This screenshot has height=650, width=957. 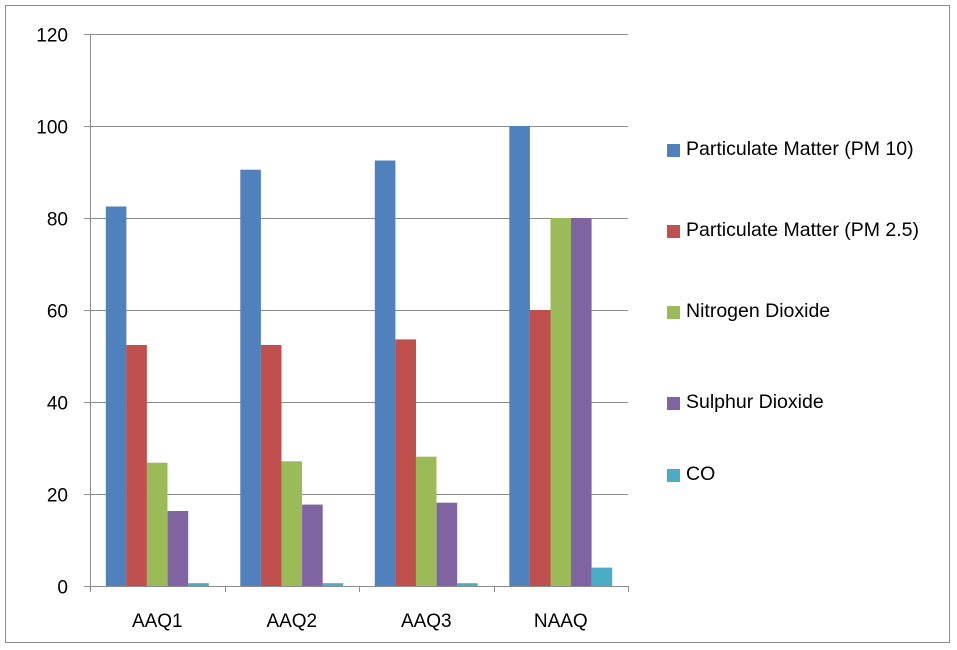 I want to click on legend-label: Particulate Matter (PM 2.5), so click(x=802, y=230).